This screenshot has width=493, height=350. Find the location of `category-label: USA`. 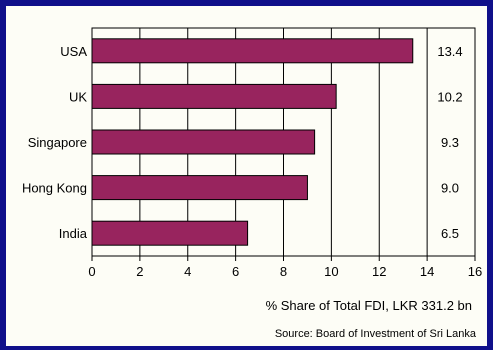

category-label: USA is located at coordinates (73, 51).